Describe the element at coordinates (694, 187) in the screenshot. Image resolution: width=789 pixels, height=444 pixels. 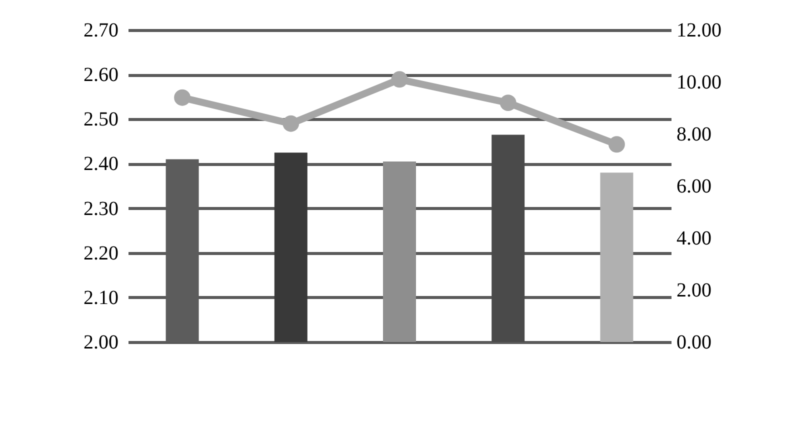
I see `y2-tick-label: 6.00` at that location.